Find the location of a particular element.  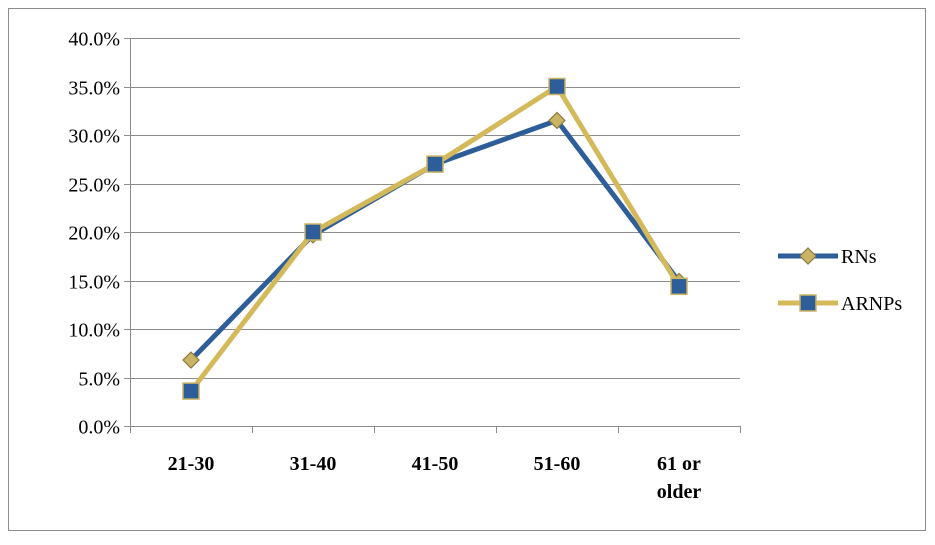

legend-label: ARNPs is located at coordinates (871, 304).